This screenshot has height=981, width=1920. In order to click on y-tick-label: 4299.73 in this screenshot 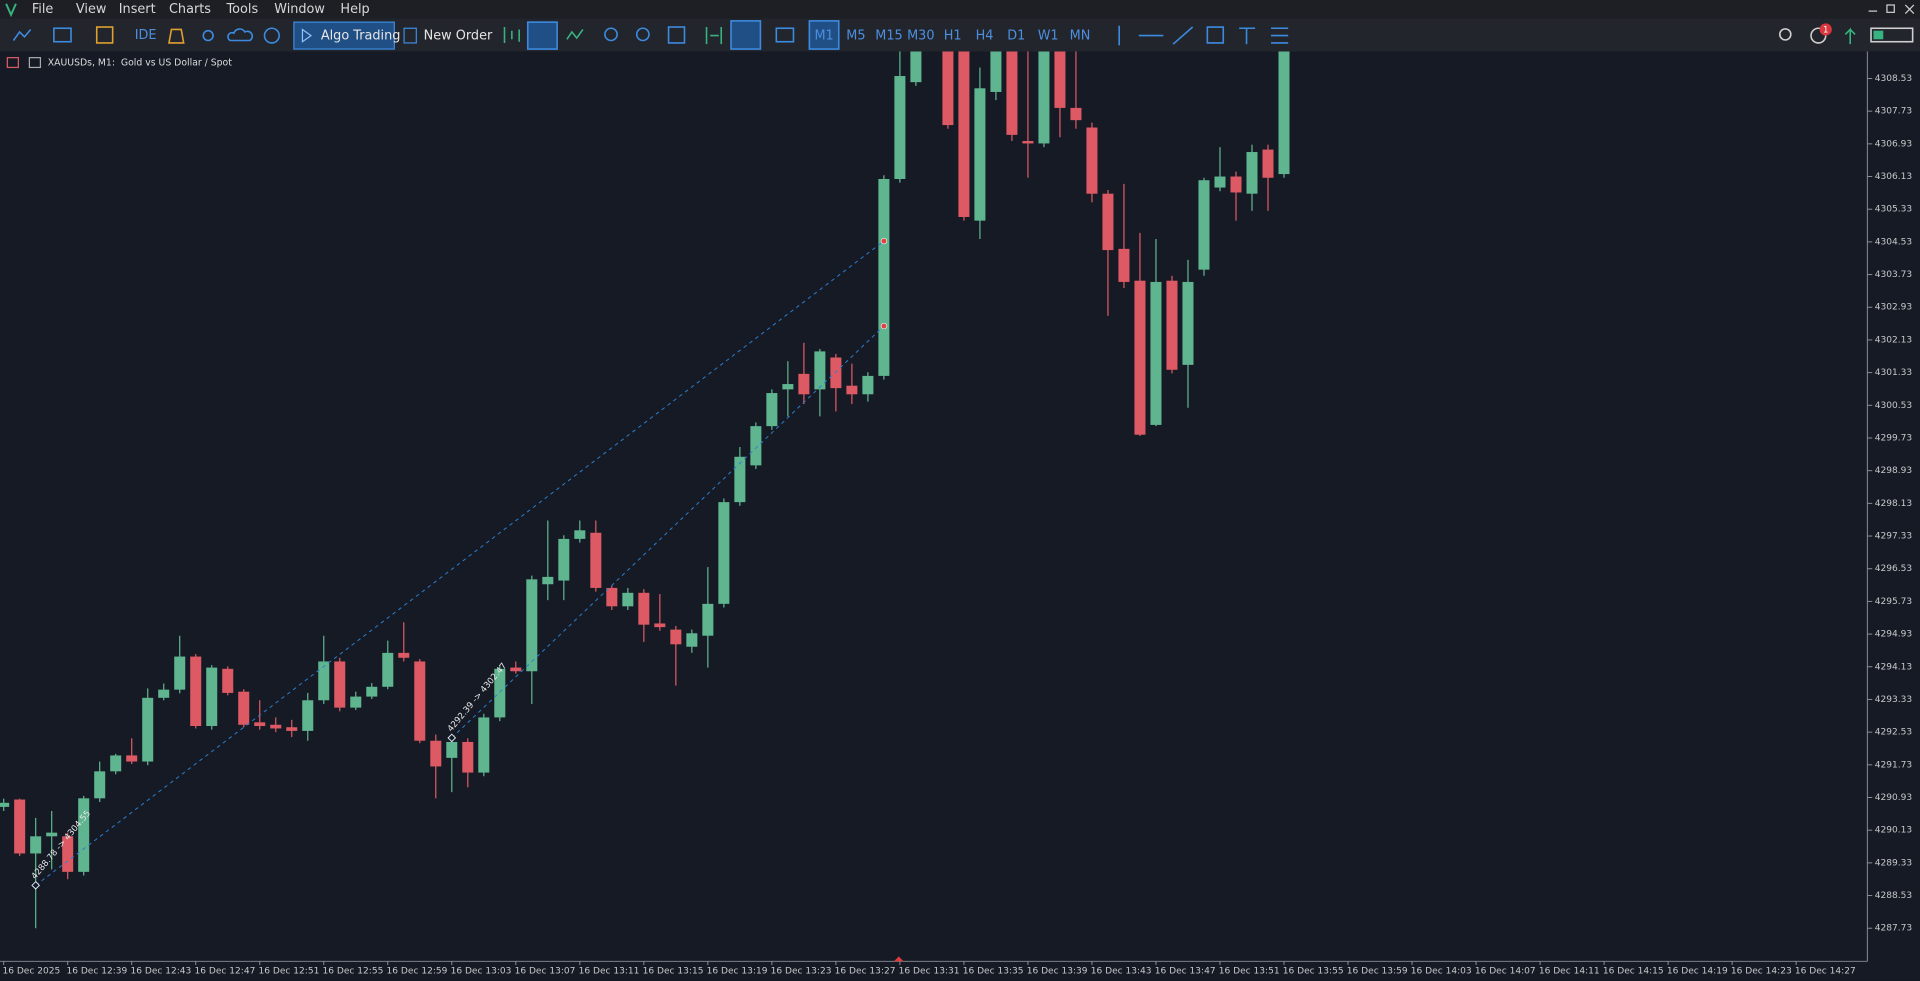, I will do `click(1894, 438)`.